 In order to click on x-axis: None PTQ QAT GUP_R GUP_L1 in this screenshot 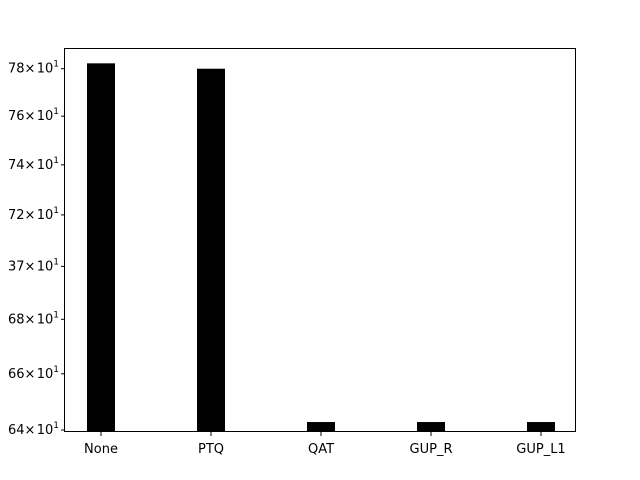, I will do `click(325, 444)`.